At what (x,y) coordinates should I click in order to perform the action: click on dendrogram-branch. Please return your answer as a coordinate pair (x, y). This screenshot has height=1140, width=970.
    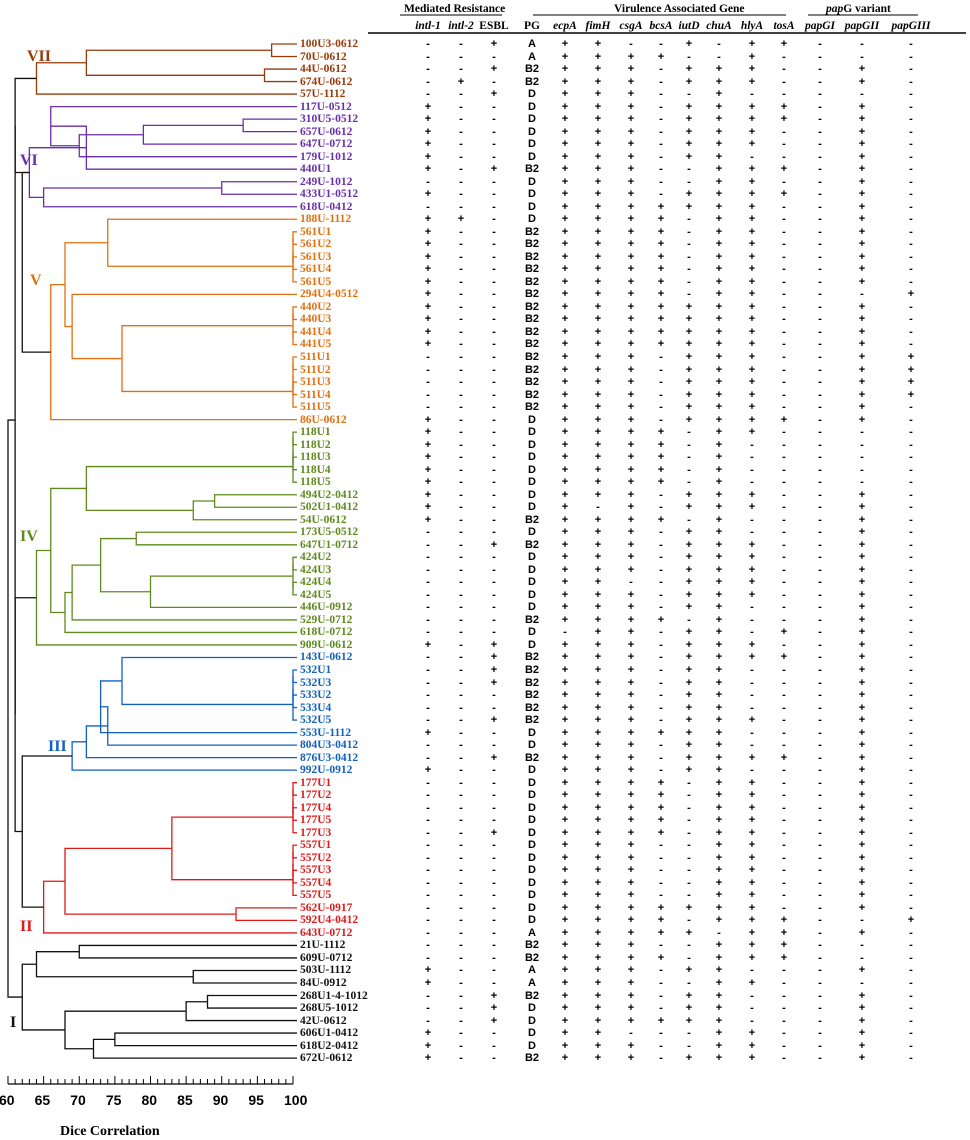
    Looking at the image, I should click on (15, 708).